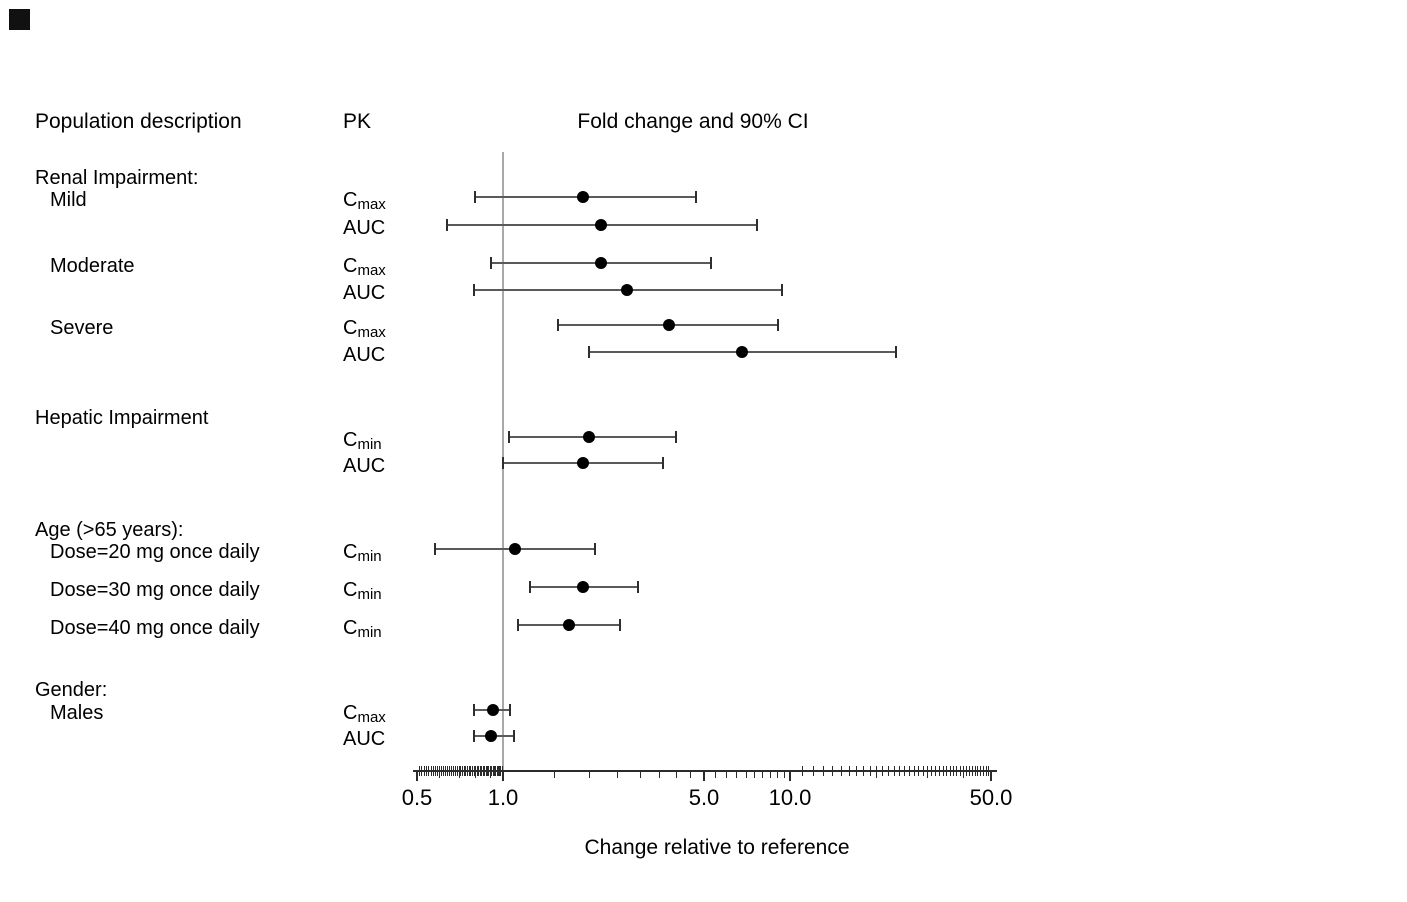 The width and height of the screenshot is (1407, 902). I want to click on pk-label: Cmin, so click(362, 630).